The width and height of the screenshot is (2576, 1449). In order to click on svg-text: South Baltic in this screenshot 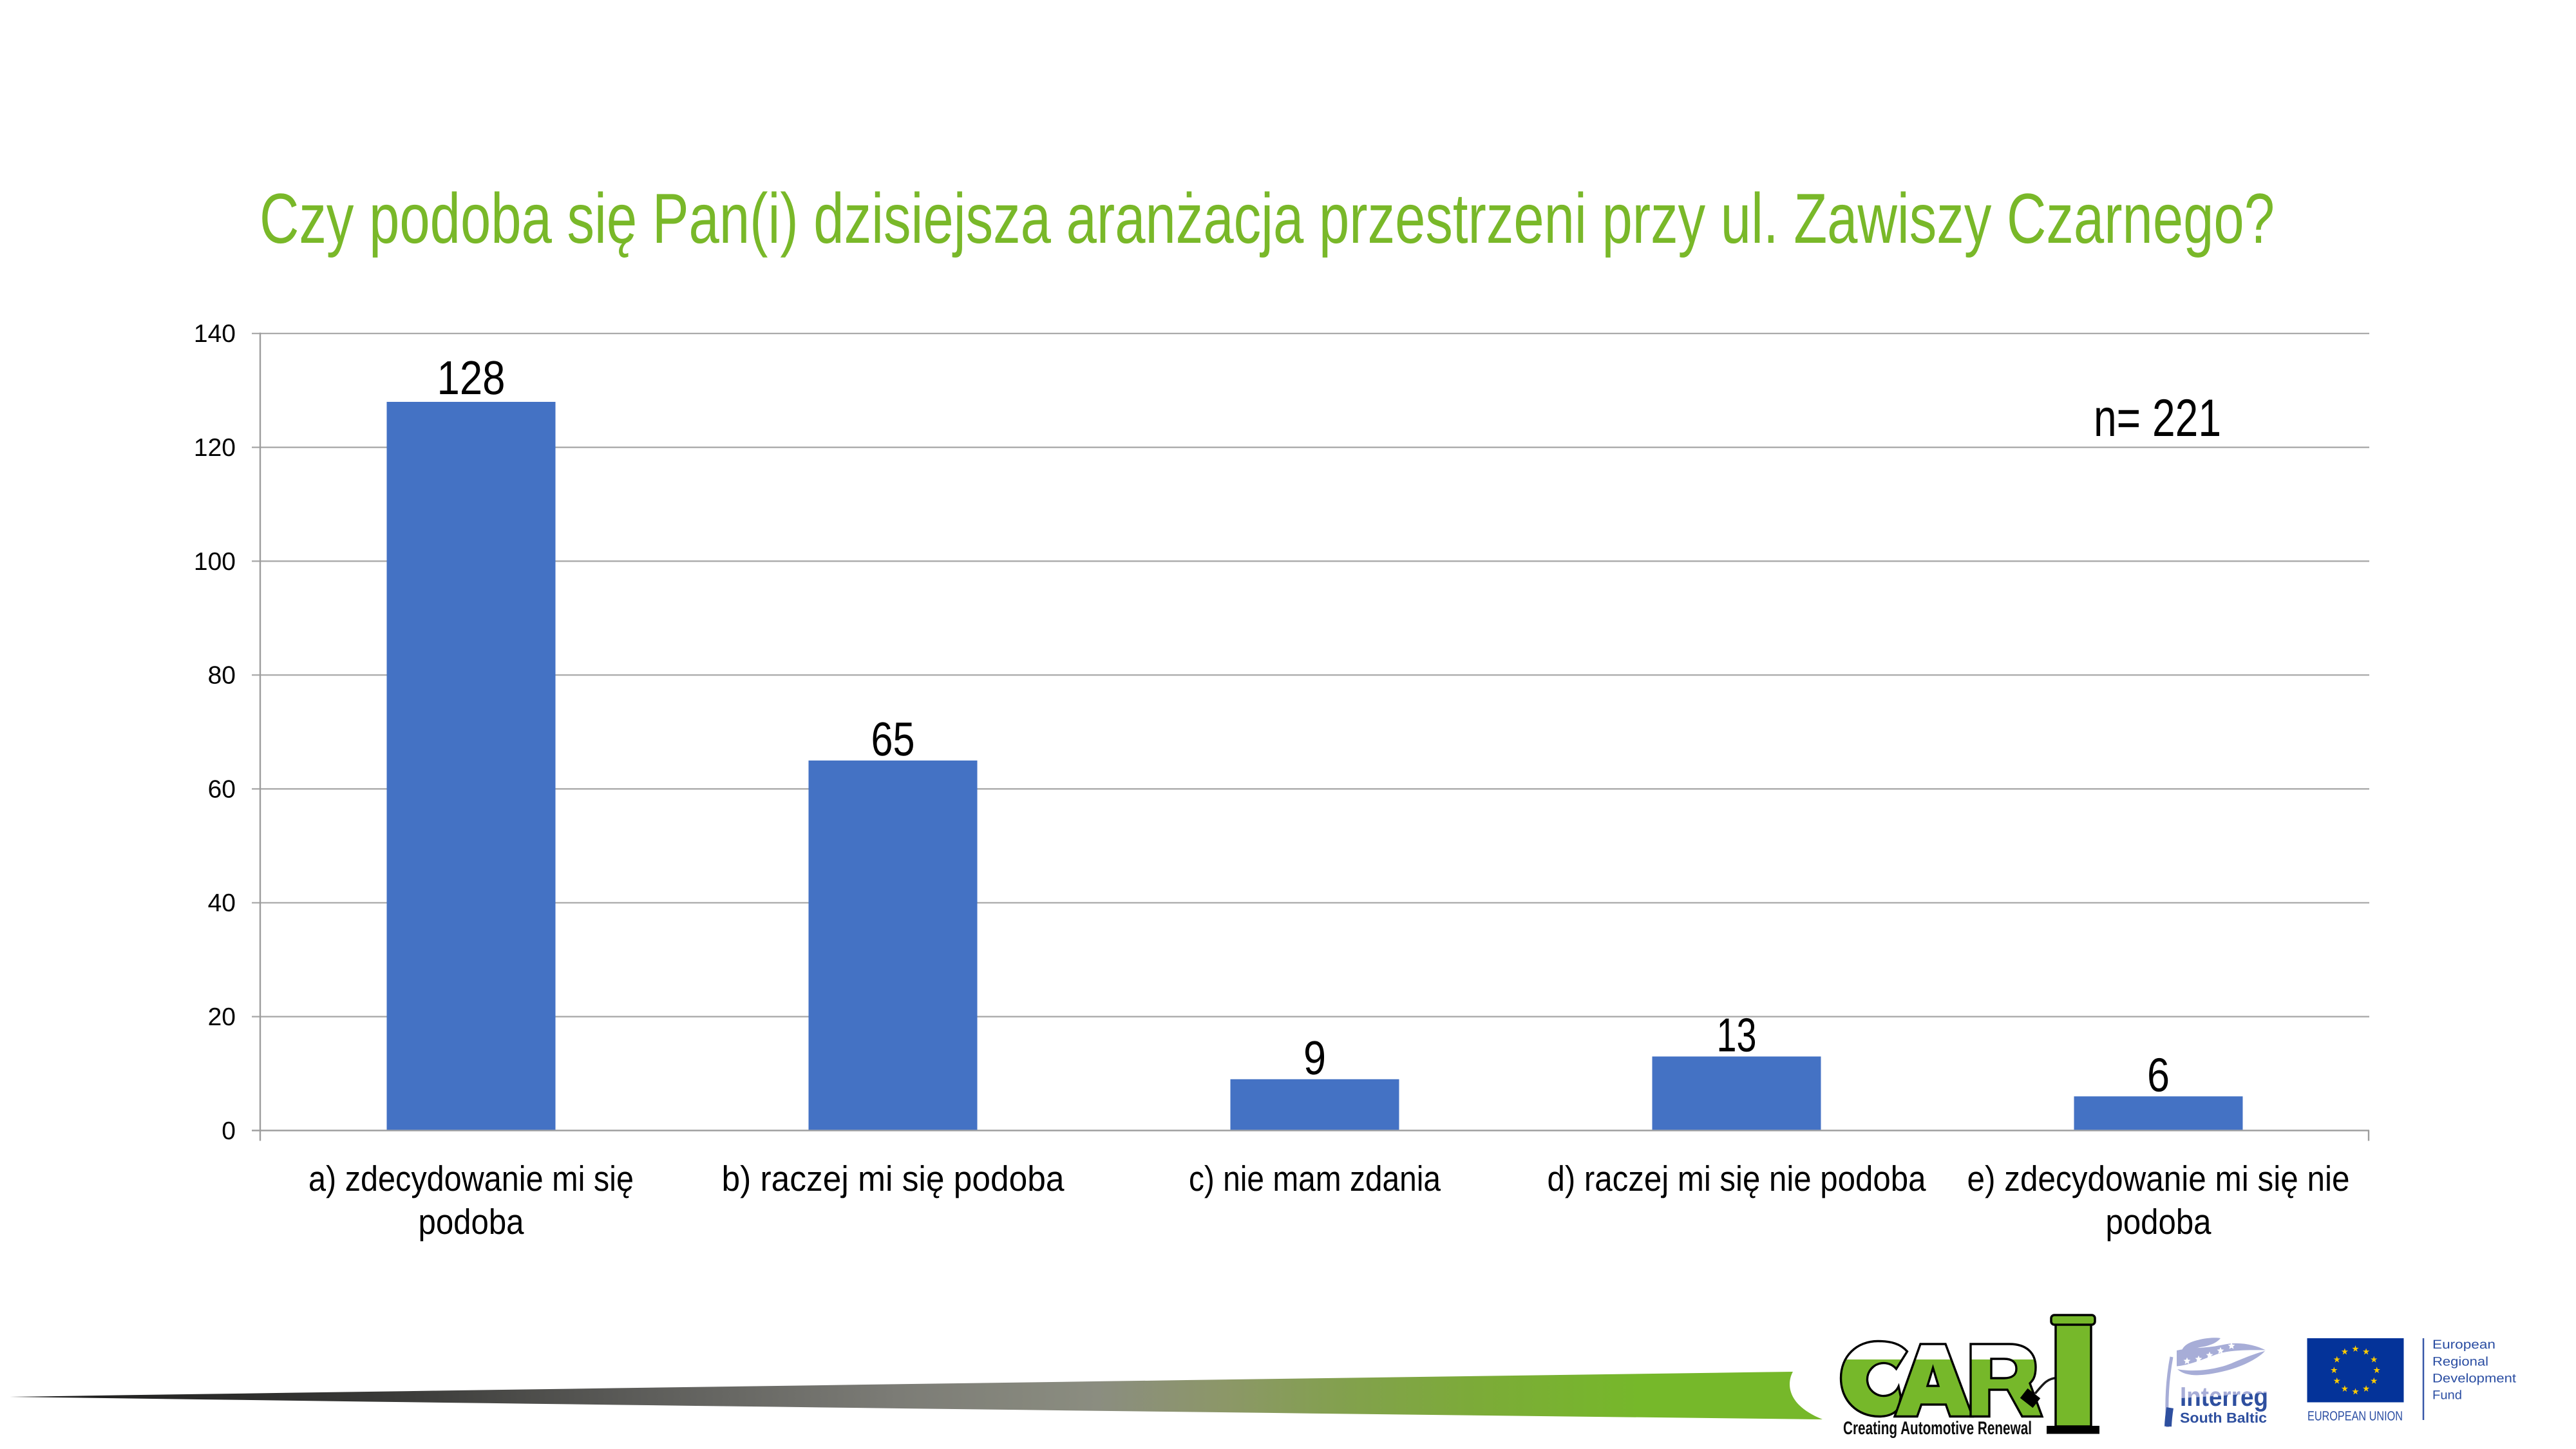, I will do `click(2223, 1418)`.